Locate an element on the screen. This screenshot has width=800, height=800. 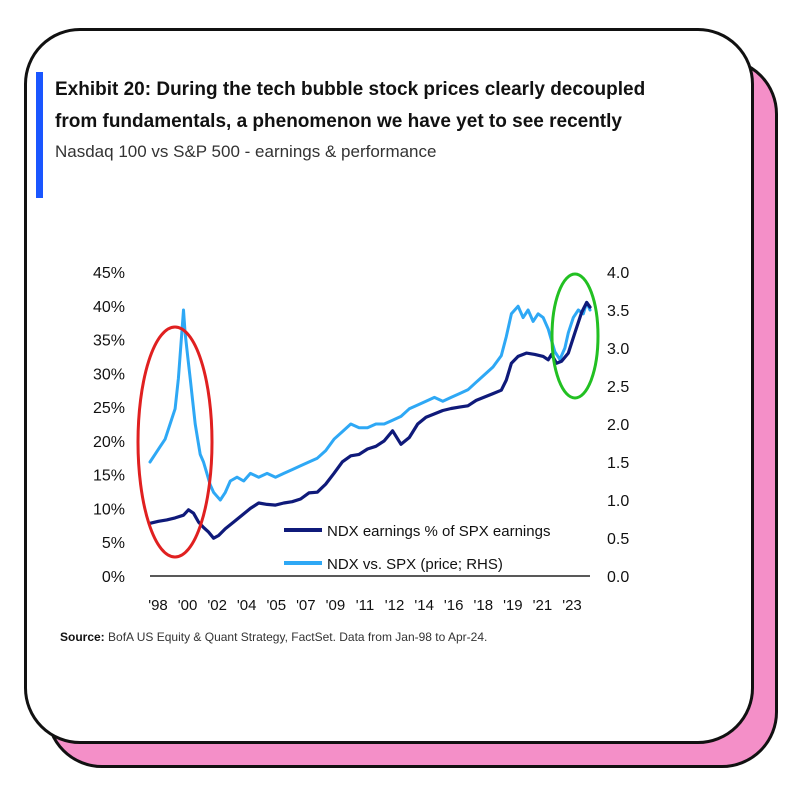
right-axis-tick-label: 0.0 is located at coordinates (618, 577).